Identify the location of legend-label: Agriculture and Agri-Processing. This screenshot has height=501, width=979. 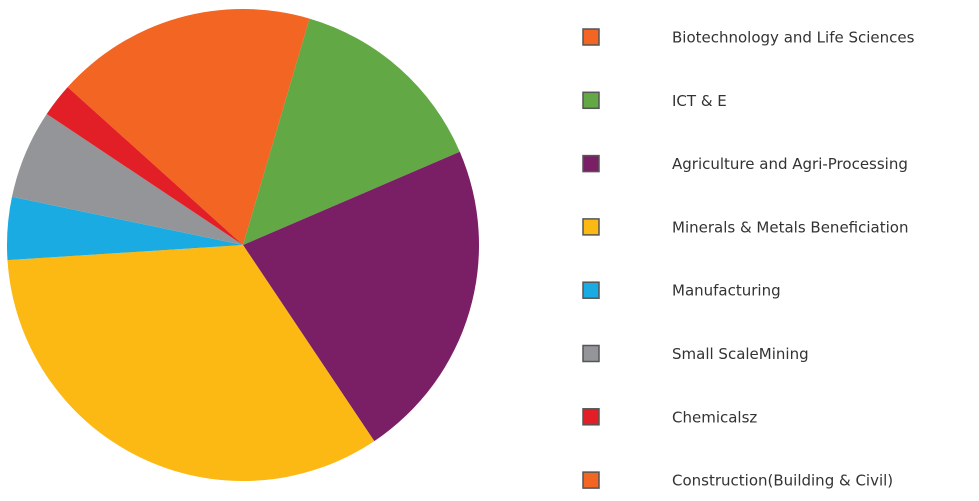
(790, 164).